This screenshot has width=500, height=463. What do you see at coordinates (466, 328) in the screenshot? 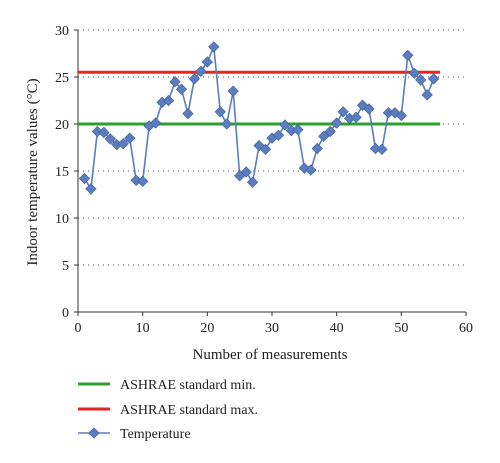
I see `x-tick-label: 60` at bounding box center [466, 328].